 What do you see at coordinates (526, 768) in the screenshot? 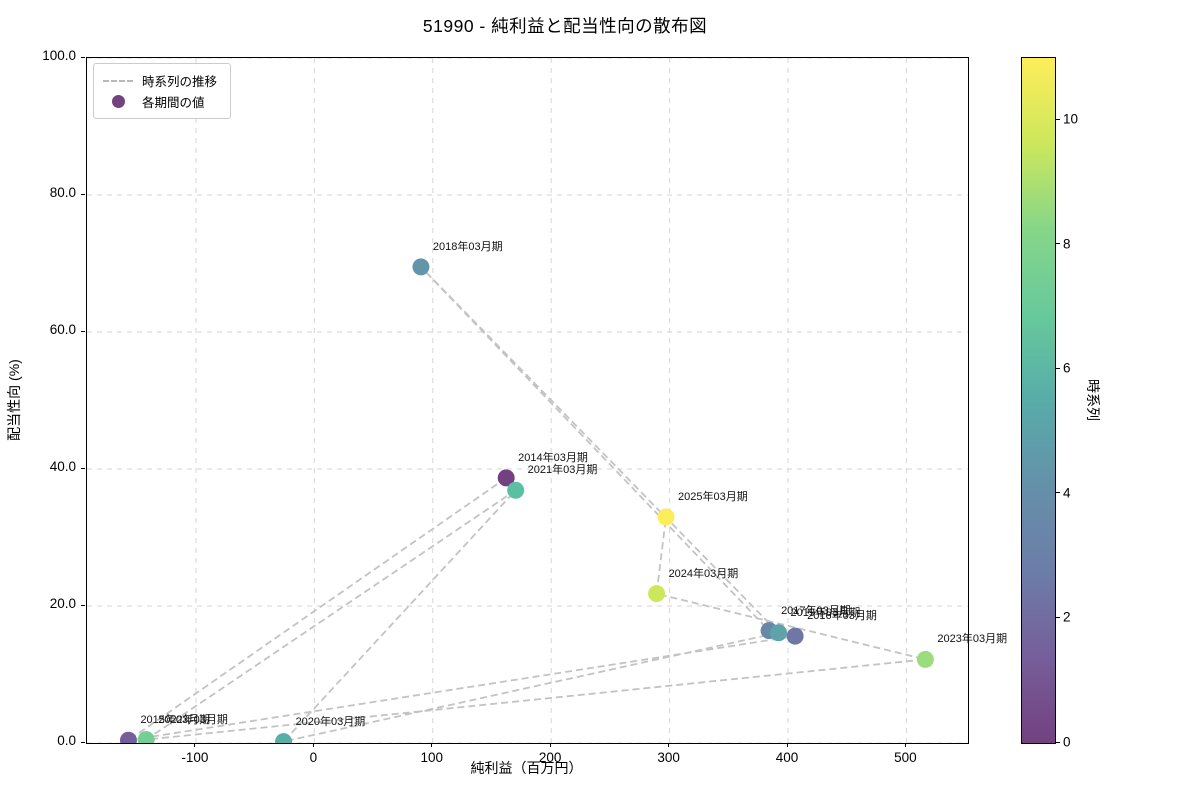
I see `x-axis-label: 純利益（百万円）` at bounding box center [526, 768].